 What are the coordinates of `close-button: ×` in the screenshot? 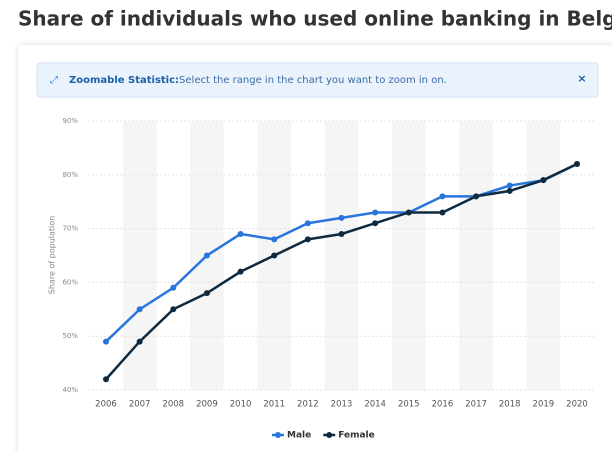 It's located at (581, 78).